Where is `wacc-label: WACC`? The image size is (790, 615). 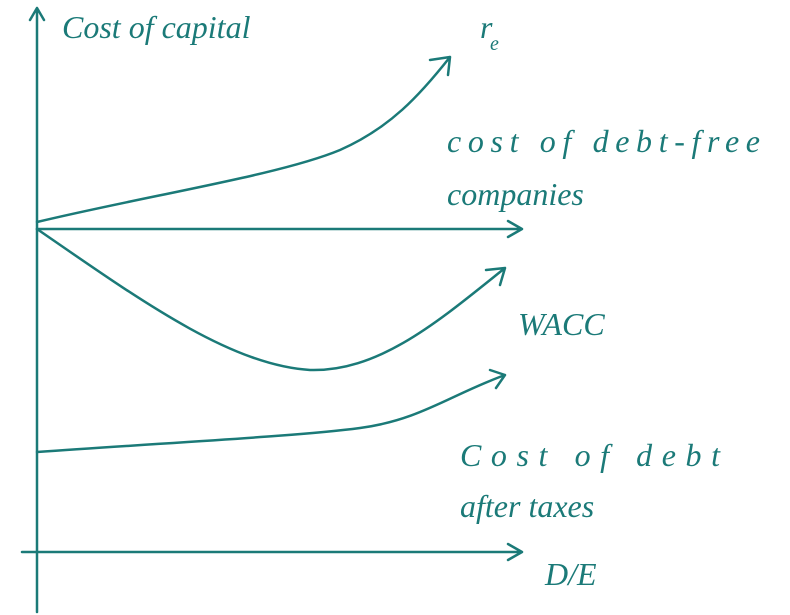
wacc-label: WACC is located at coordinates (561, 324).